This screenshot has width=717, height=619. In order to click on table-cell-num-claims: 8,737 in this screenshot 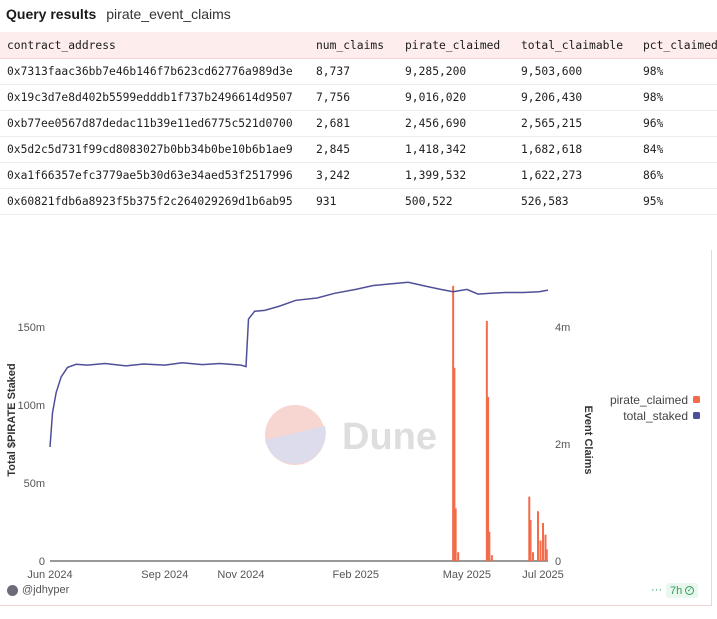, I will do `click(333, 71)`.